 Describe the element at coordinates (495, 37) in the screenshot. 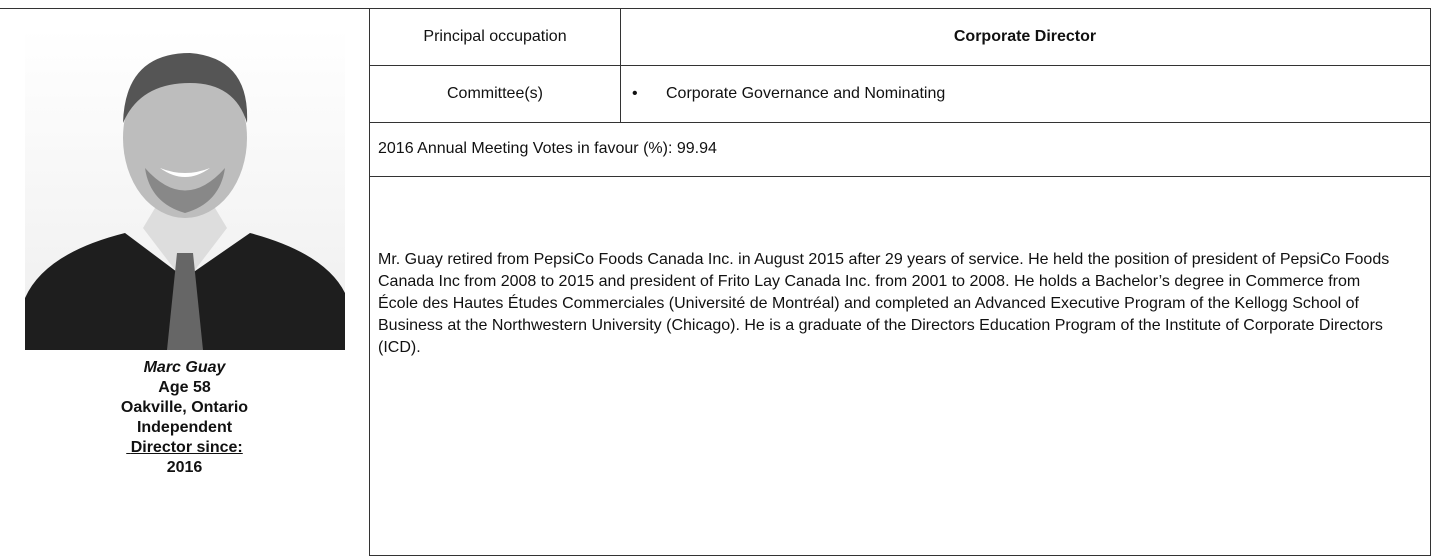

I see `occupation-label: Principal occupation` at that location.